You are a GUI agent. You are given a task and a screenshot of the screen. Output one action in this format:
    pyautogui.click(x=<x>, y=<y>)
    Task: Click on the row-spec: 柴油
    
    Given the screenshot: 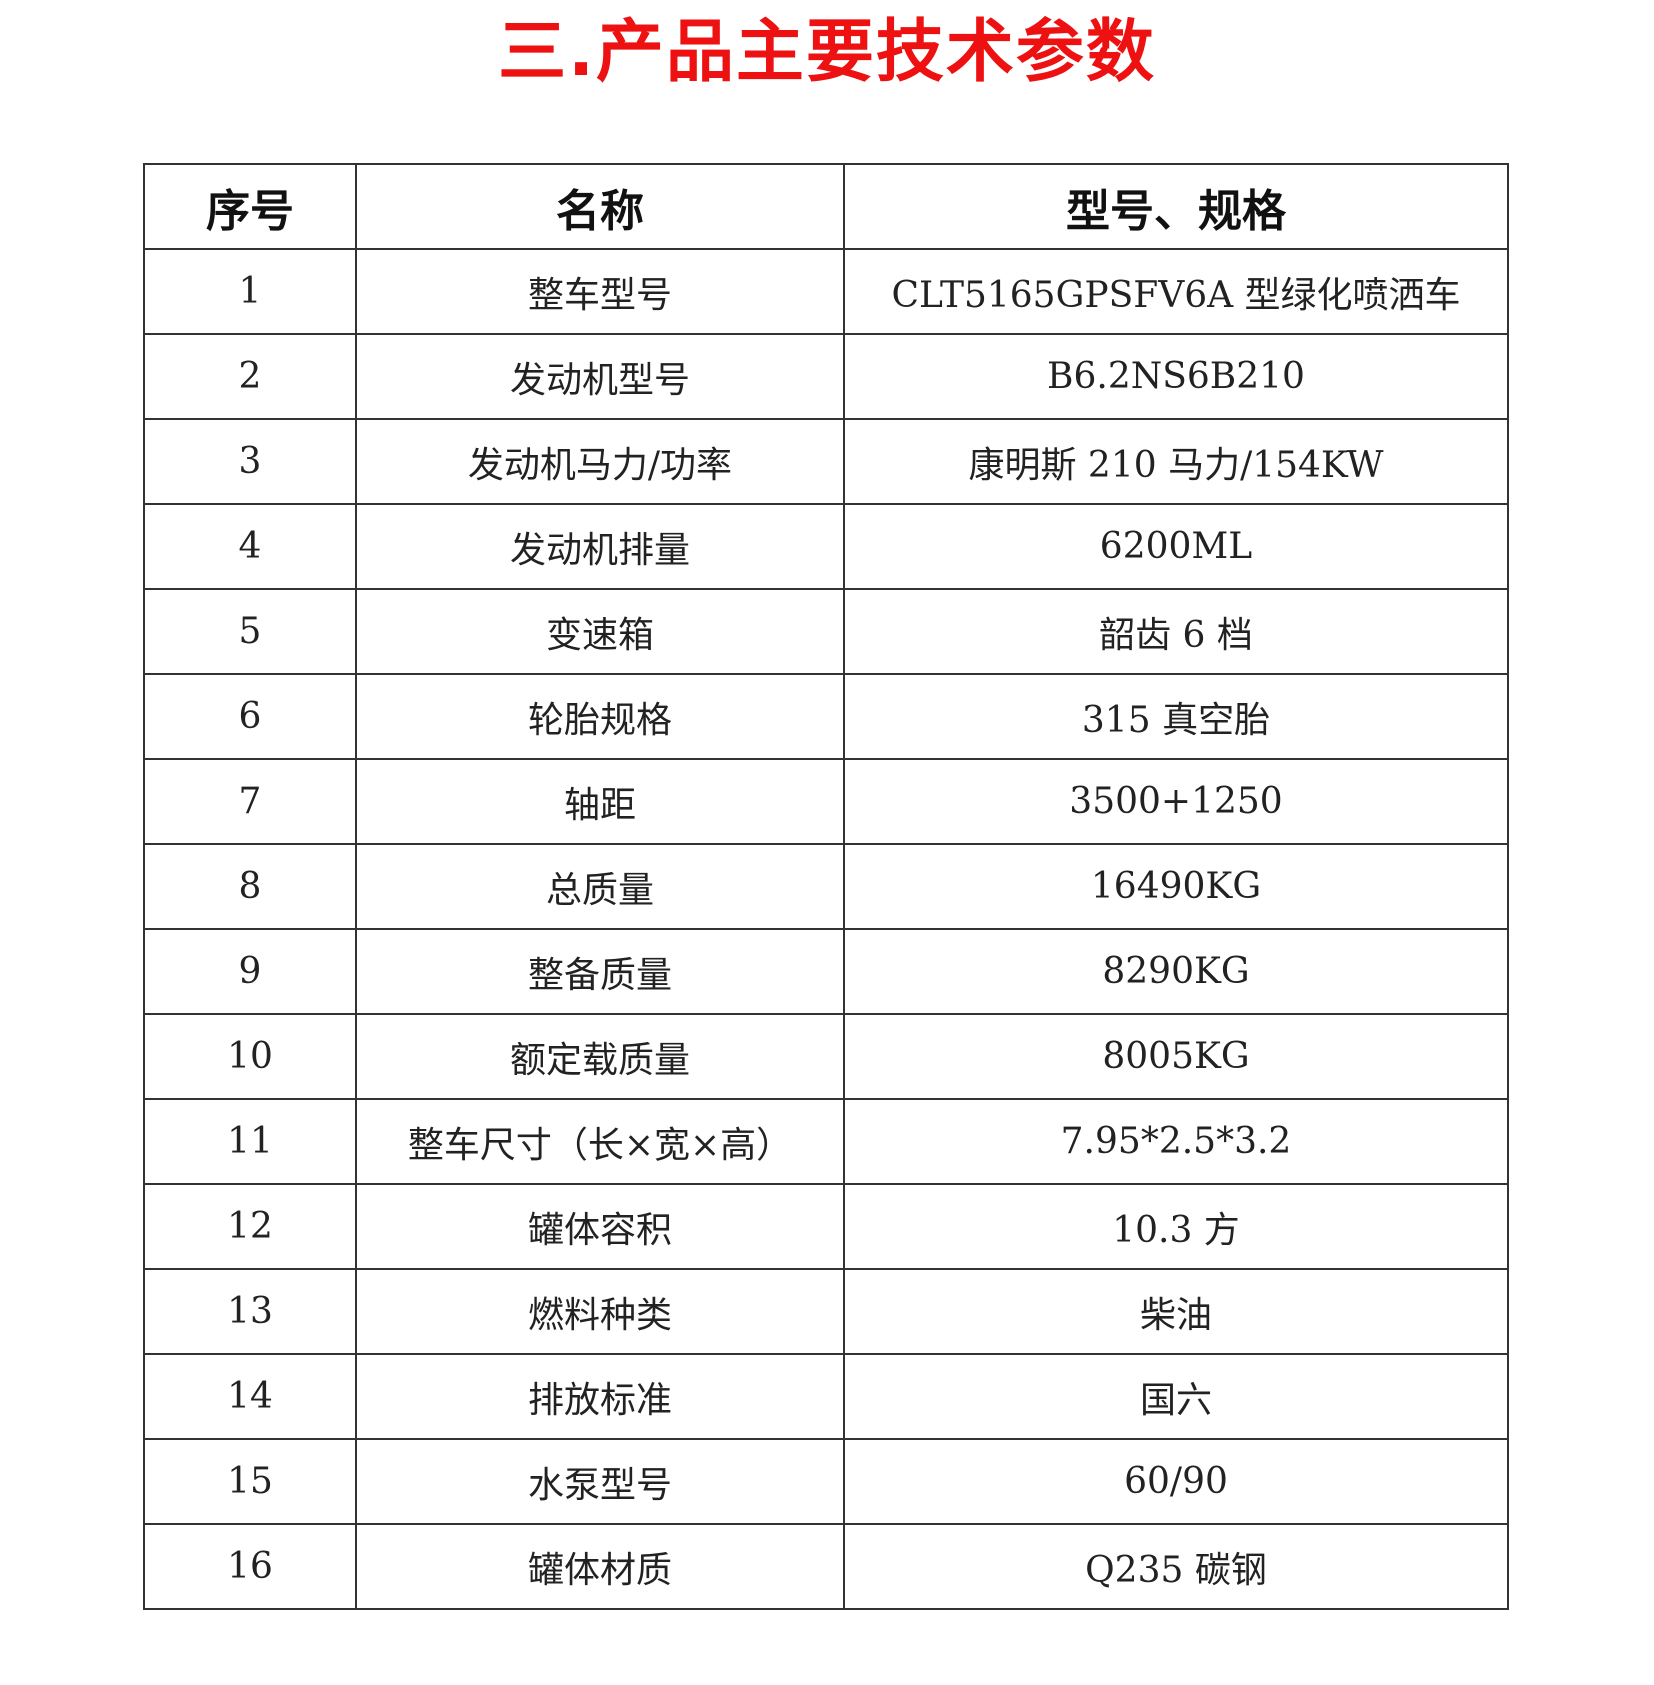 What is the action you would take?
    pyautogui.click(x=1176, y=1311)
    